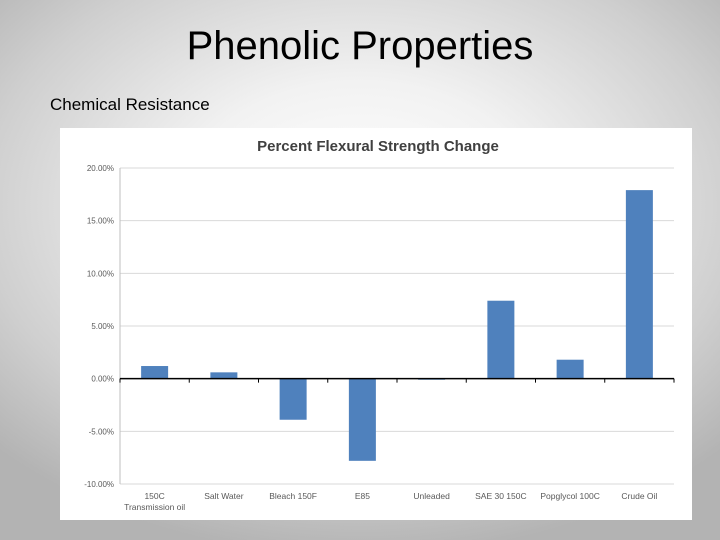 This screenshot has width=720, height=540. What do you see at coordinates (100, 221) in the screenshot?
I see `y-tick-label: 15.00%` at bounding box center [100, 221].